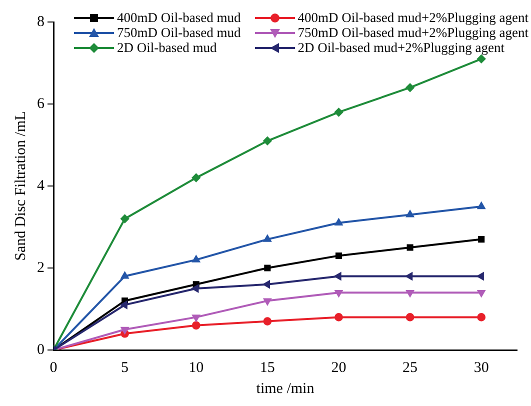 This screenshot has width=531, height=406. I want to click on x-tick-label: 25, so click(410, 368).